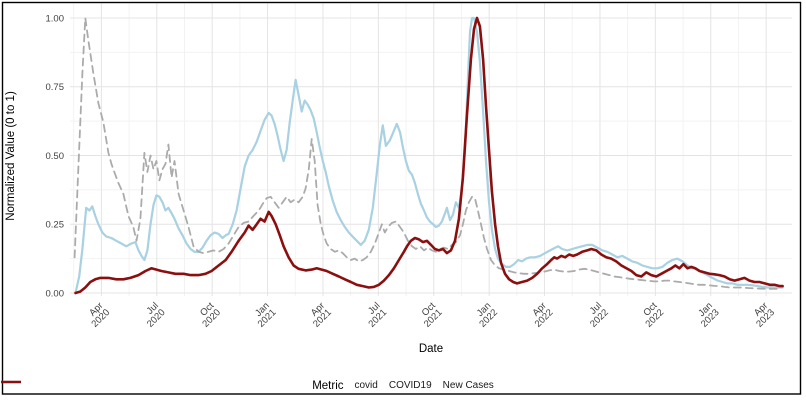  I want to click on y-tick-label: 0.75, so click(55, 87).